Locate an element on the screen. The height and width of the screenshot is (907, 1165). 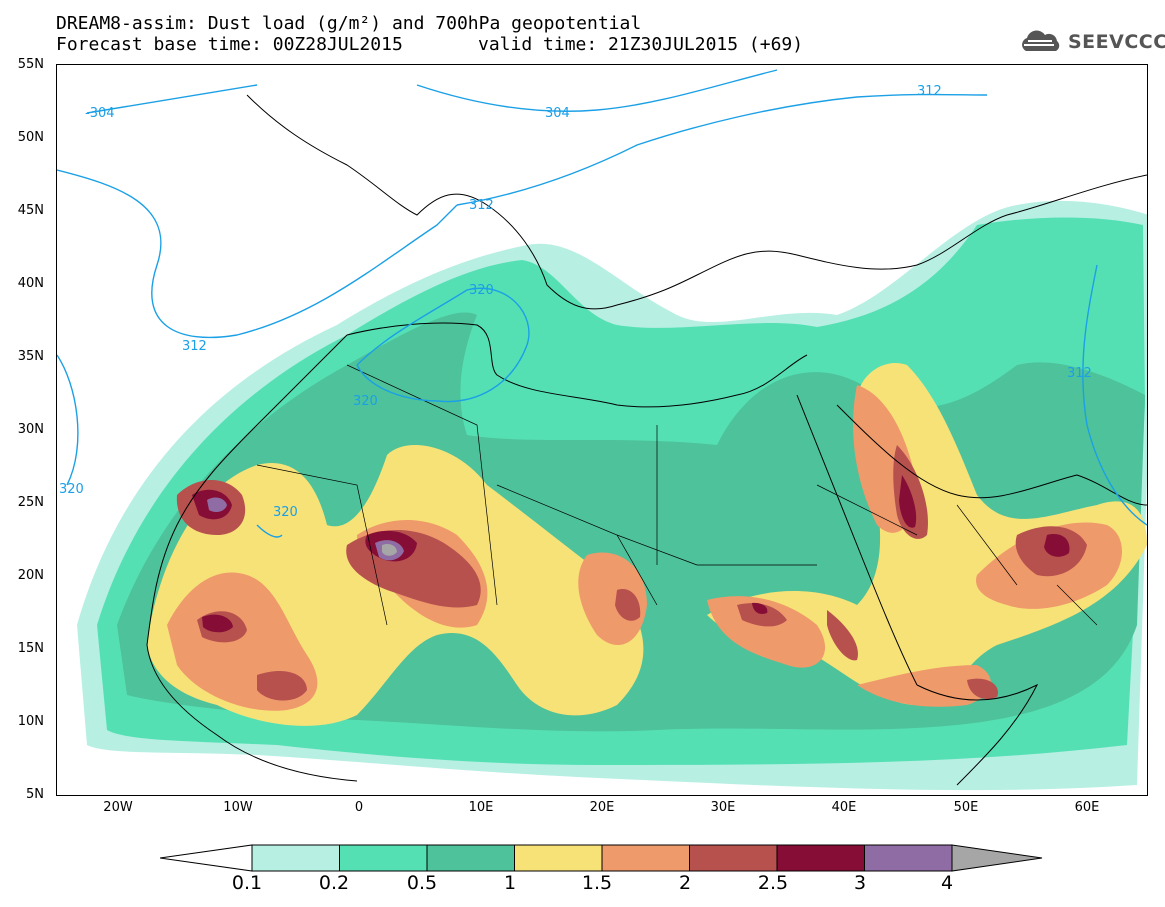
legend-low-arrow is located at coordinates (206, 858).